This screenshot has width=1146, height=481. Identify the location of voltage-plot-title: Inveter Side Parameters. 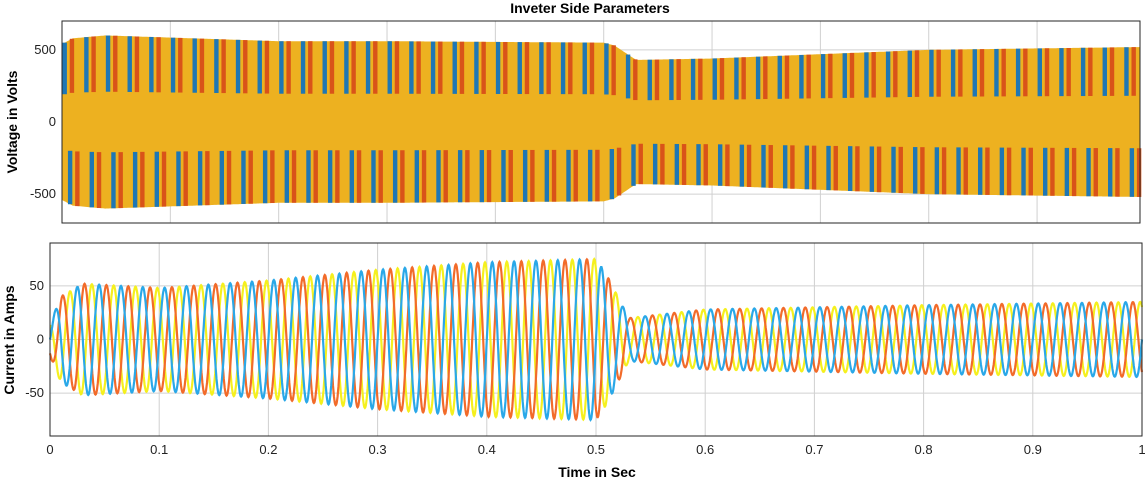
(590, 8).